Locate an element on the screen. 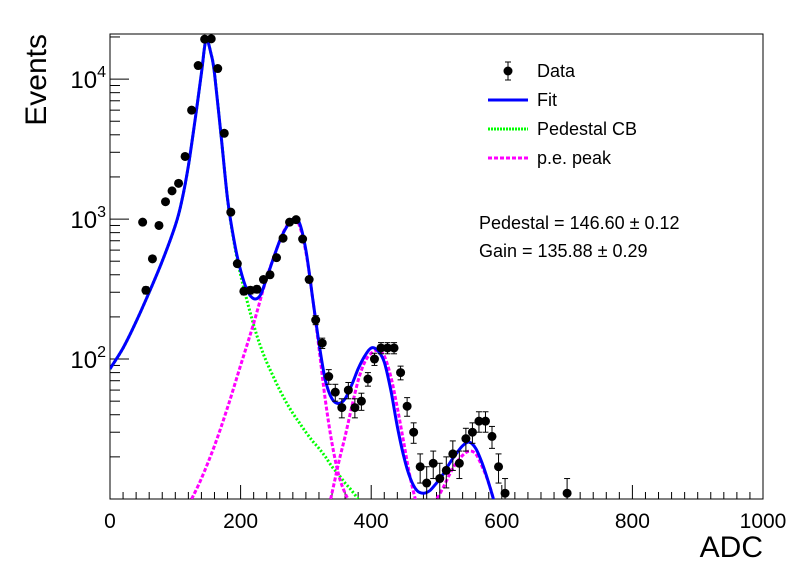  y-tick-label: 10⁴ is located at coordinates (88, 79).